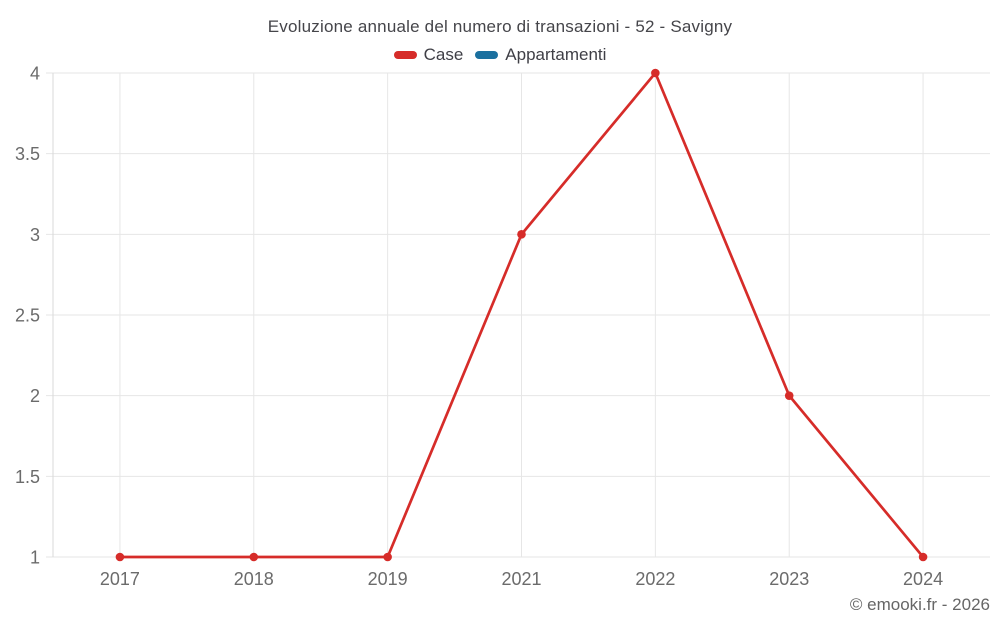 The height and width of the screenshot is (625, 1000). What do you see at coordinates (789, 579) in the screenshot?
I see `x-tick-label: 2023` at bounding box center [789, 579].